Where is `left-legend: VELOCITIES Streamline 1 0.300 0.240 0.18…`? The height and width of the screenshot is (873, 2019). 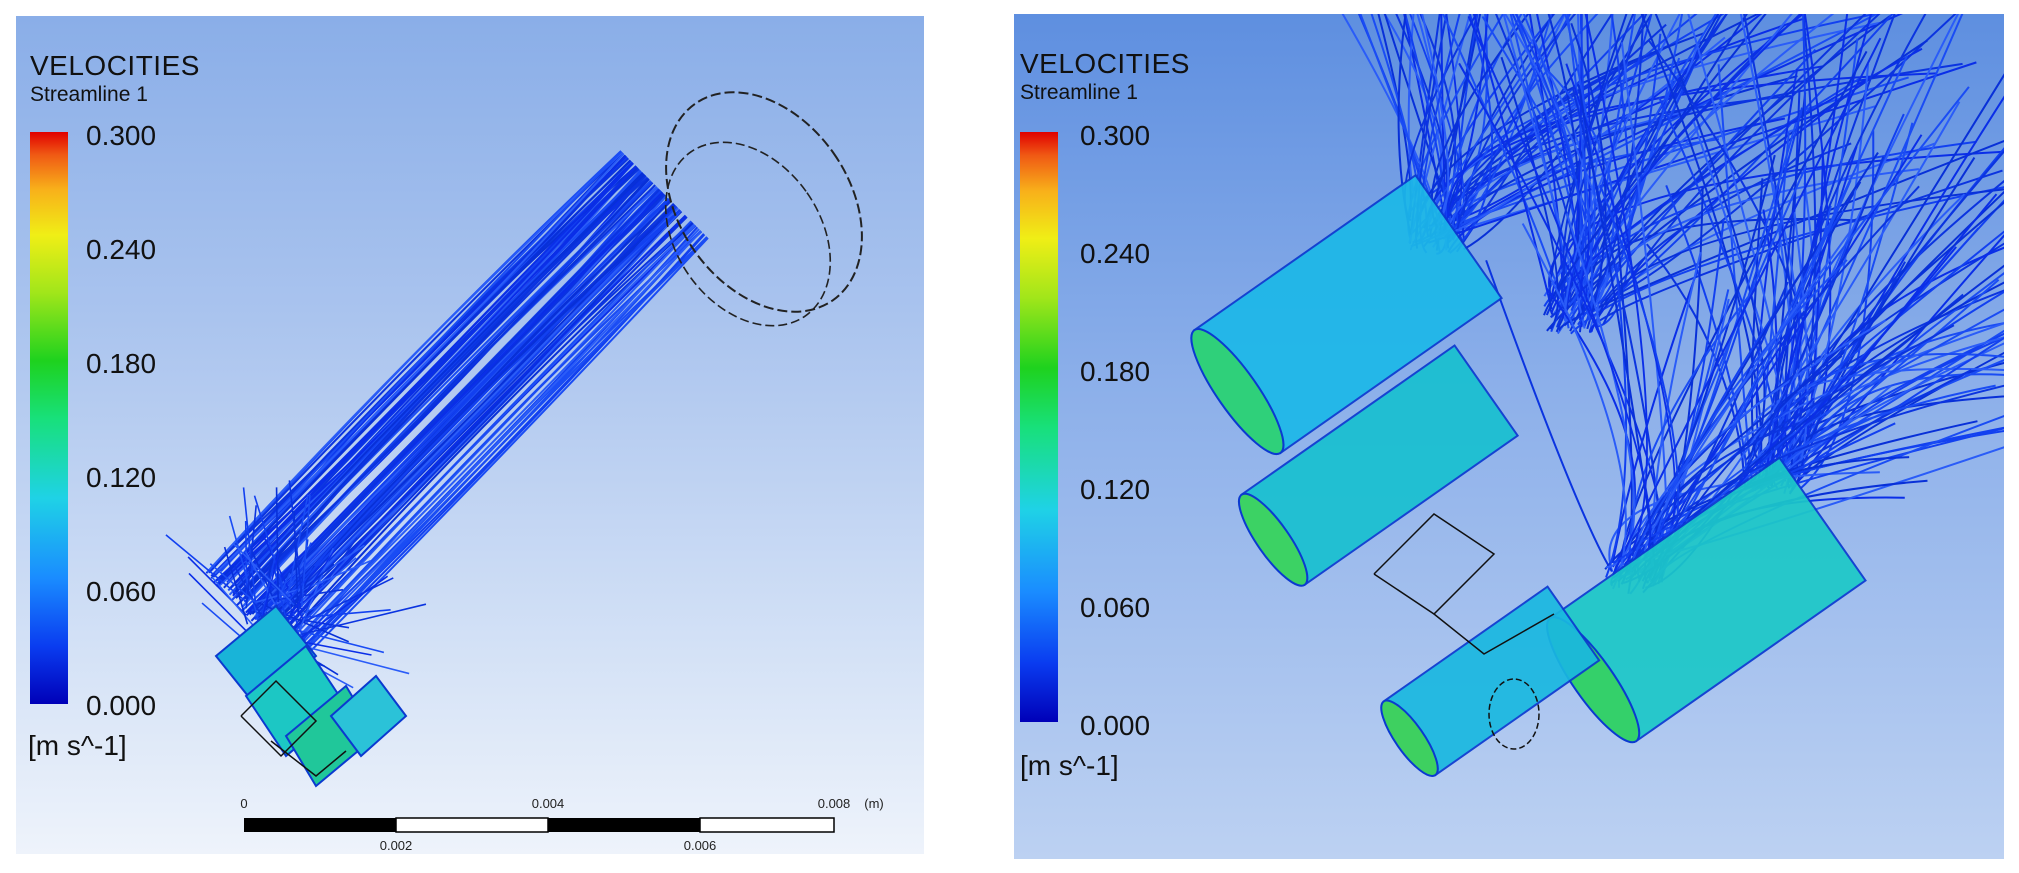 left-legend: VELOCITIES Streamline 1 0.300 0.240 0.18… is located at coordinates (146, 396).